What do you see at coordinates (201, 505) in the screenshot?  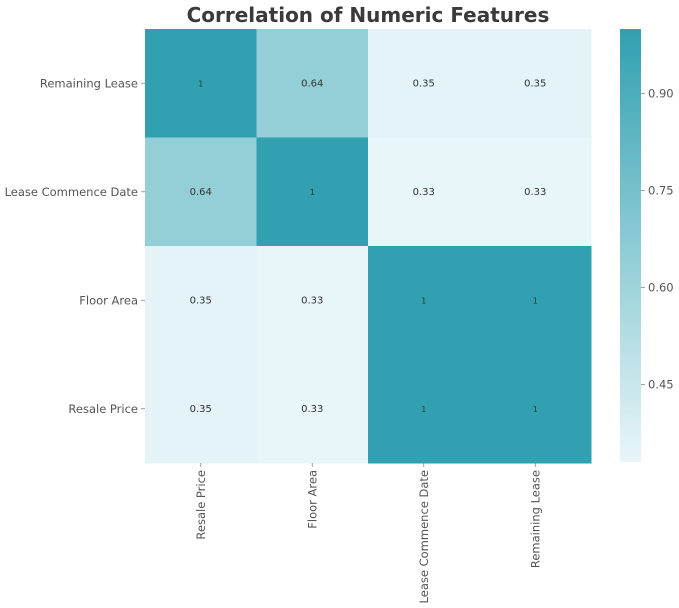 I see `x-tick-label: Resale Price` at bounding box center [201, 505].